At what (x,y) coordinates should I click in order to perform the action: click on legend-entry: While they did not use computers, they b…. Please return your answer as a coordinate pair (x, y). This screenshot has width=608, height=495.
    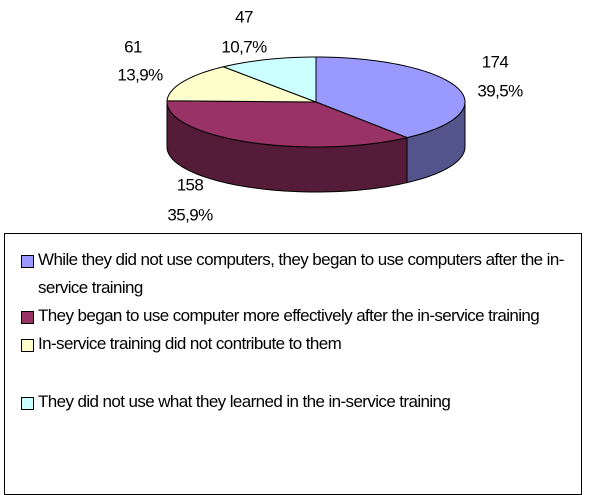
    Looking at the image, I should click on (301, 274).